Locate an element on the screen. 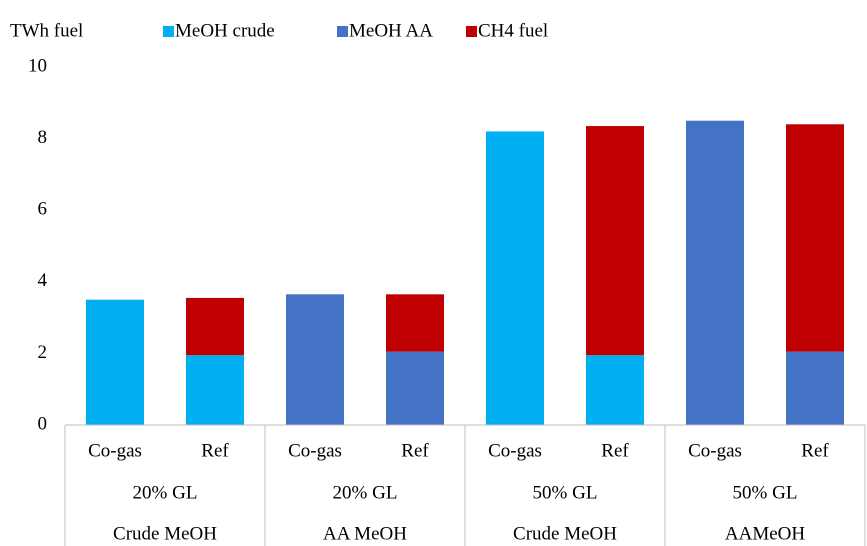 The image size is (867, 546). legend-label: MeOH AA is located at coordinates (391, 30).